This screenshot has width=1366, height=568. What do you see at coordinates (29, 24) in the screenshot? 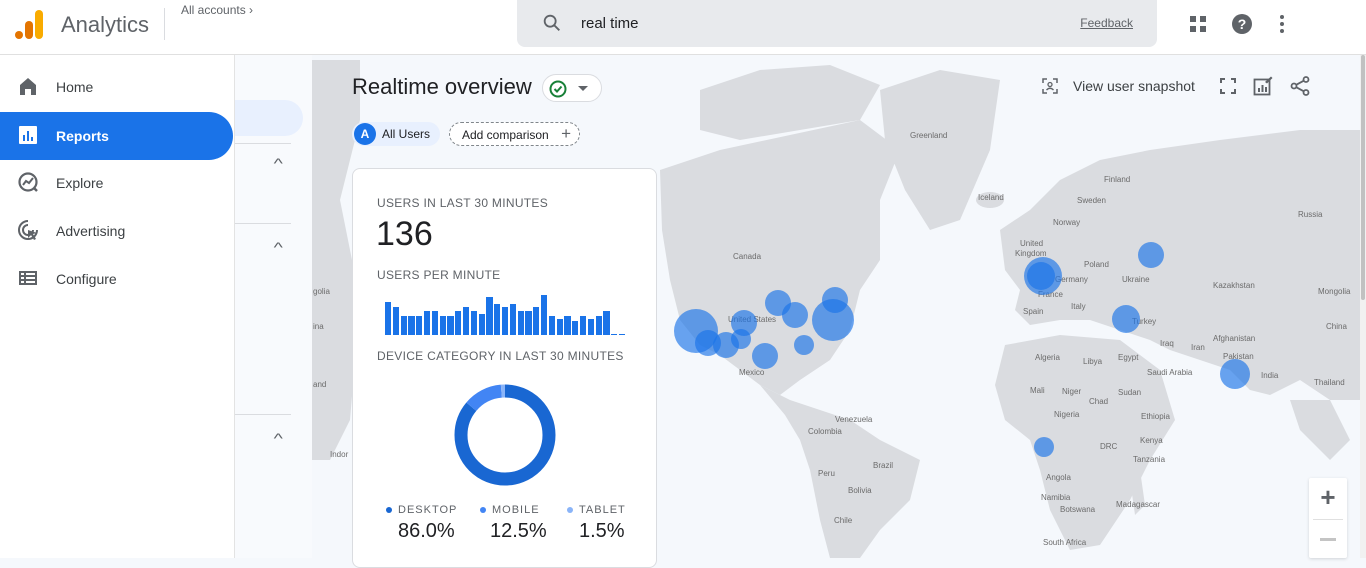
I see `analytics-logo-icon` at bounding box center [29, 24].